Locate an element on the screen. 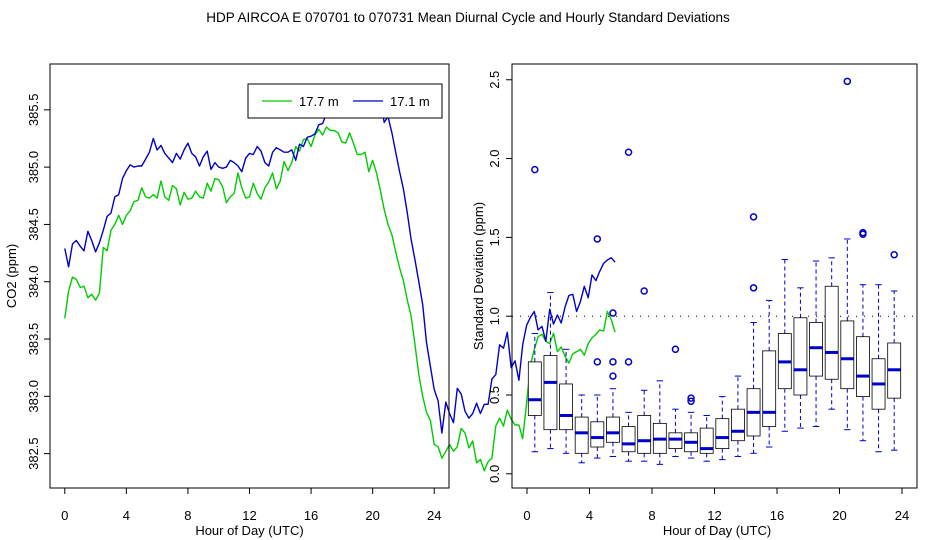 The width and height of the screenshot is (936, 540). y-tick-label: 2.0 is located at coordinates (494, 159).